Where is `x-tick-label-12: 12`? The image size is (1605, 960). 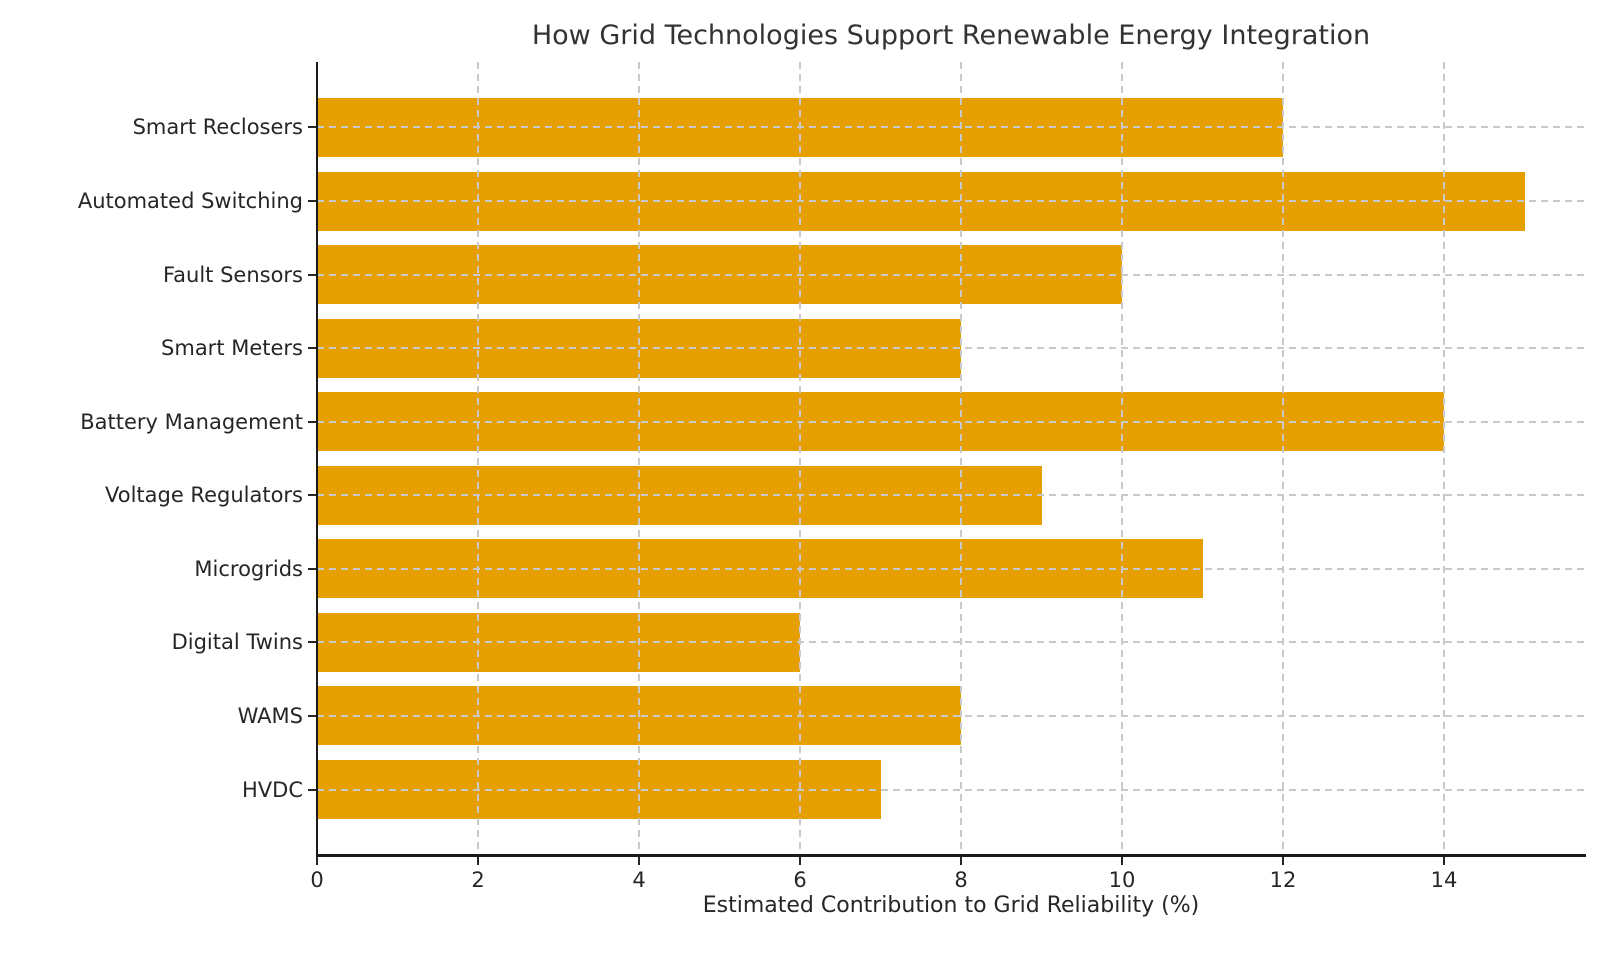 x-tick-label-12: 12 is located at coordinates (1283, 880).